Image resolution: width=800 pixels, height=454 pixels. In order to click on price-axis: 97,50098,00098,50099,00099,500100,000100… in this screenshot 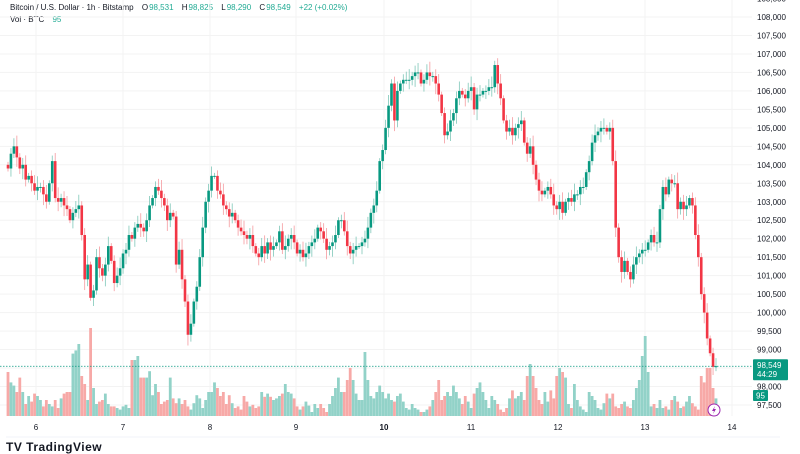, I will do `click(771, 205)`.